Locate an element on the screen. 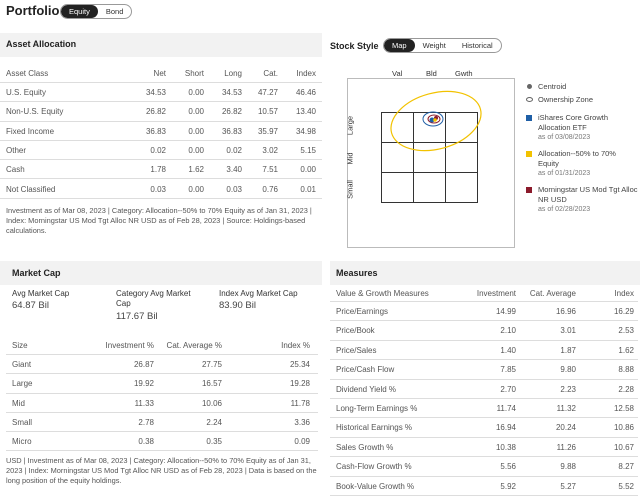 The image size is (640, 496). market-cap-header is located at coordinates (161, 273).